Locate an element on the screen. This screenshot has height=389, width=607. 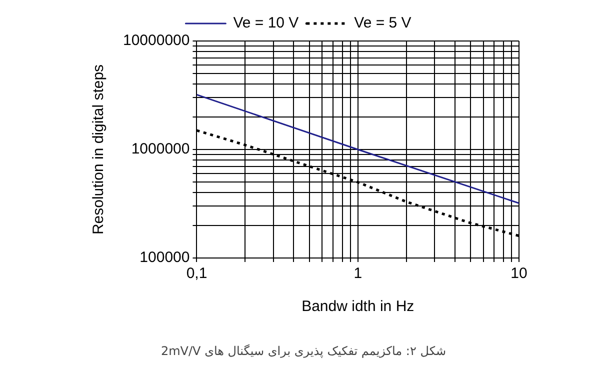
text: شکل ۲: ماکزیمم تفکیک پذیری برای سیگنال های 2mV/V is located at coordinates (304, 351).